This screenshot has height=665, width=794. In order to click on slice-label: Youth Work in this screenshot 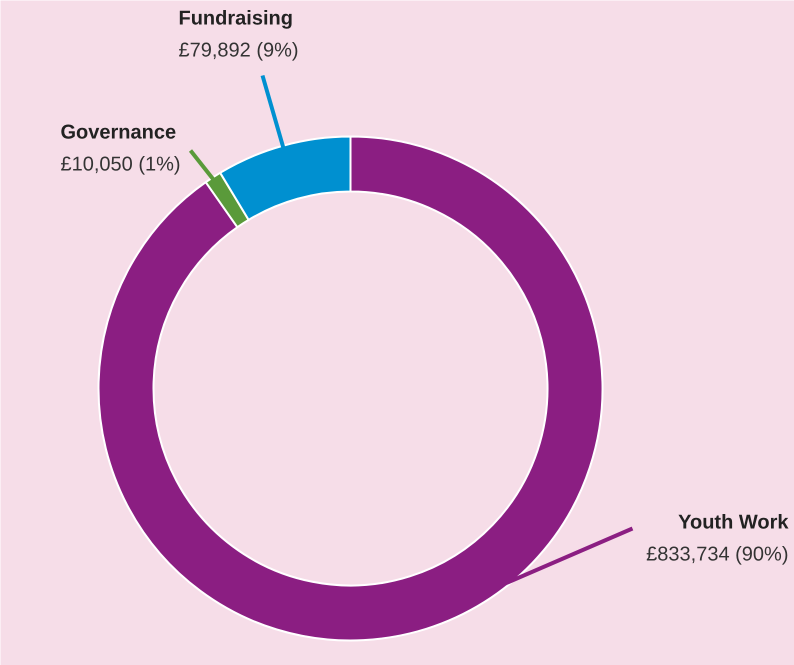, I will do `click(734, 523)`.